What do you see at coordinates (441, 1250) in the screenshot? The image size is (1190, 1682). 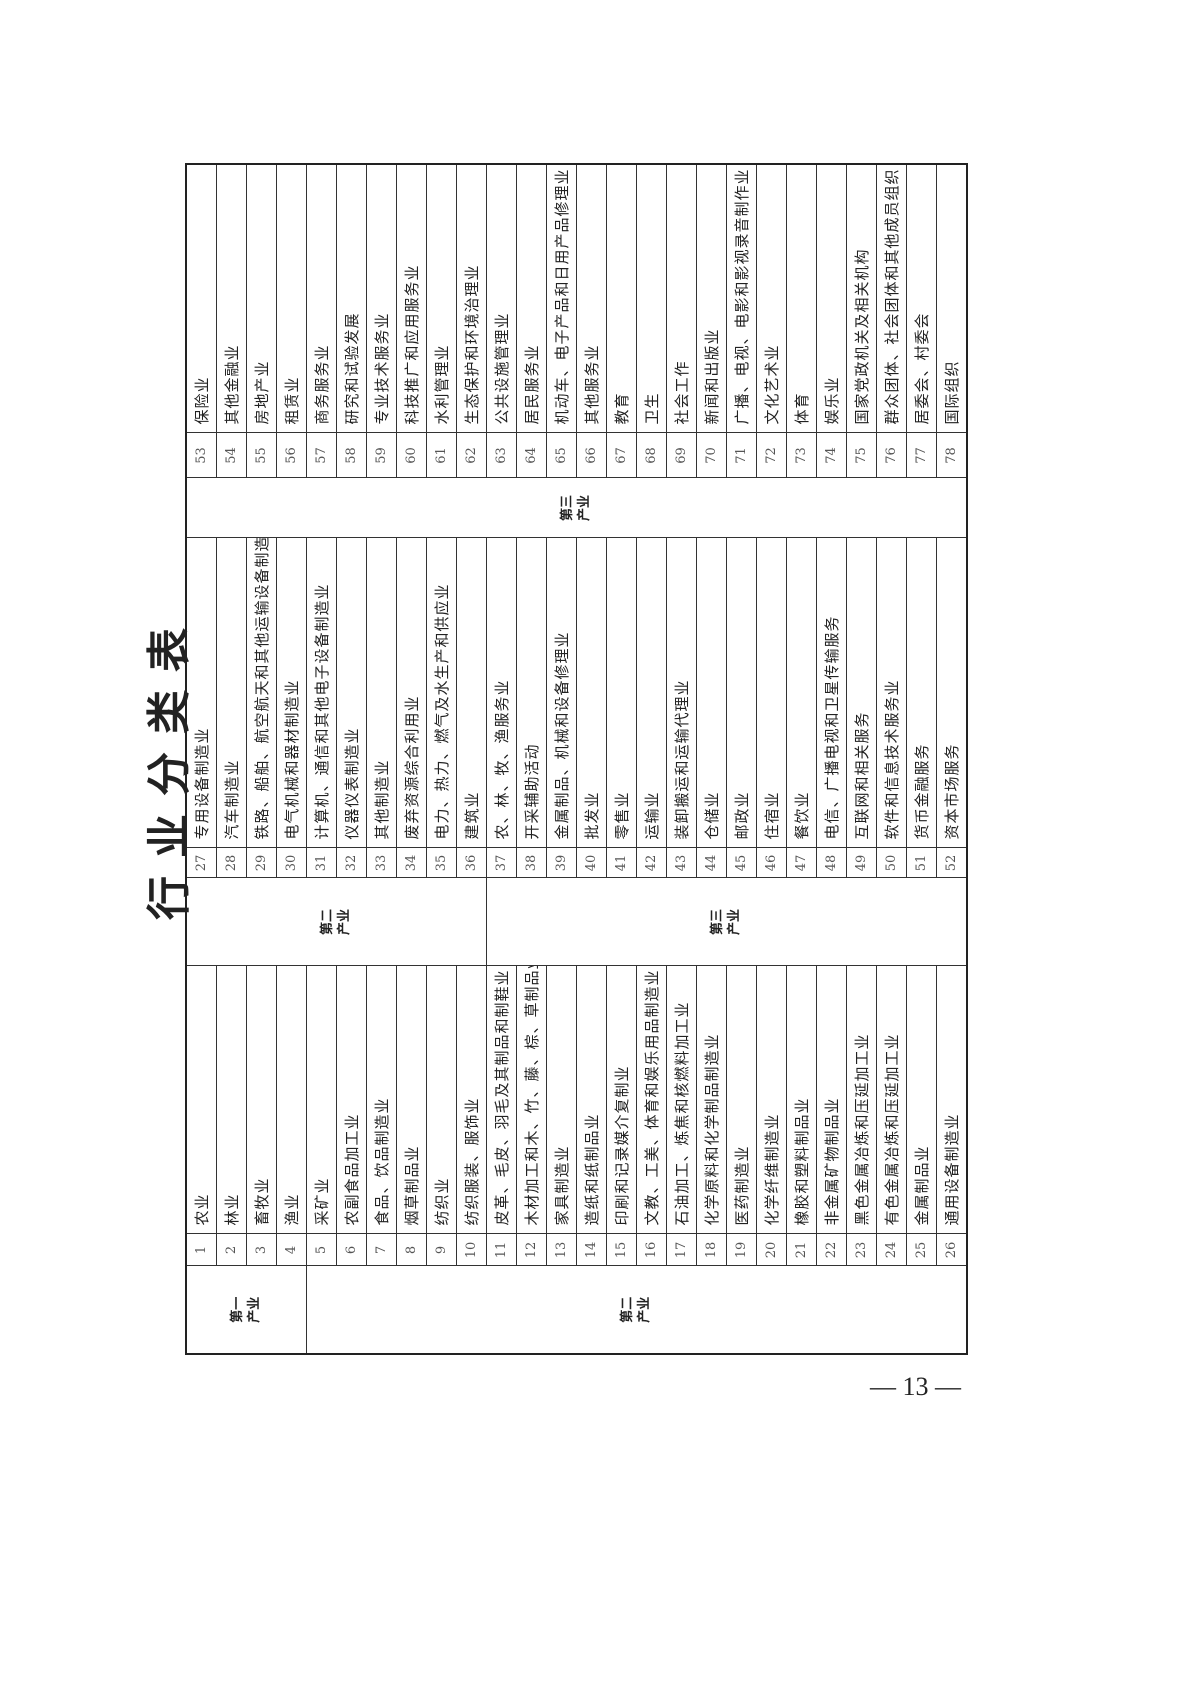 I see `item-number: 9` at bounding box center [441, 1250].